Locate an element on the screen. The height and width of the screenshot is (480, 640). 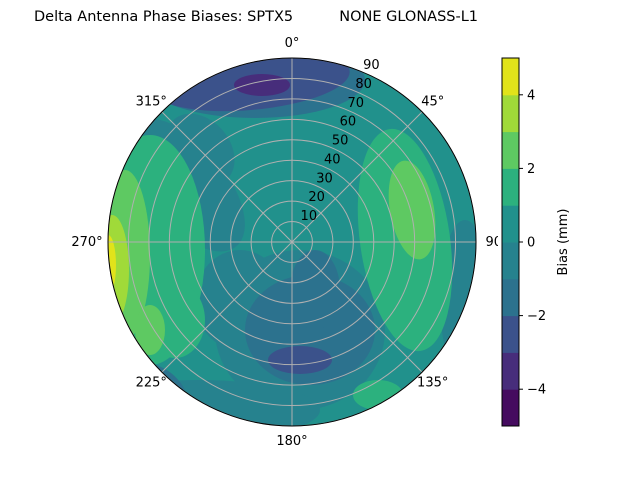
angular-tick-label: 270° is located at coordinates (86, 242).